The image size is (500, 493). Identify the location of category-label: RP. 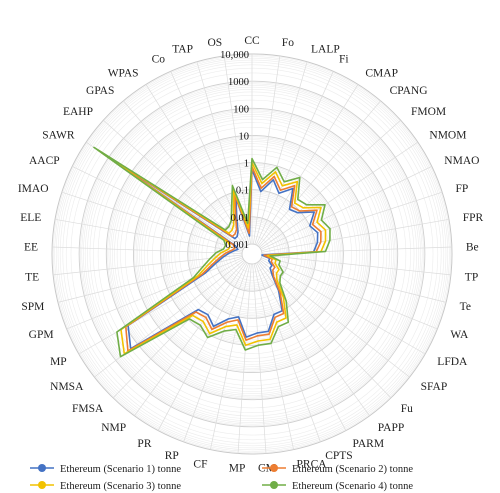
(172, 456).